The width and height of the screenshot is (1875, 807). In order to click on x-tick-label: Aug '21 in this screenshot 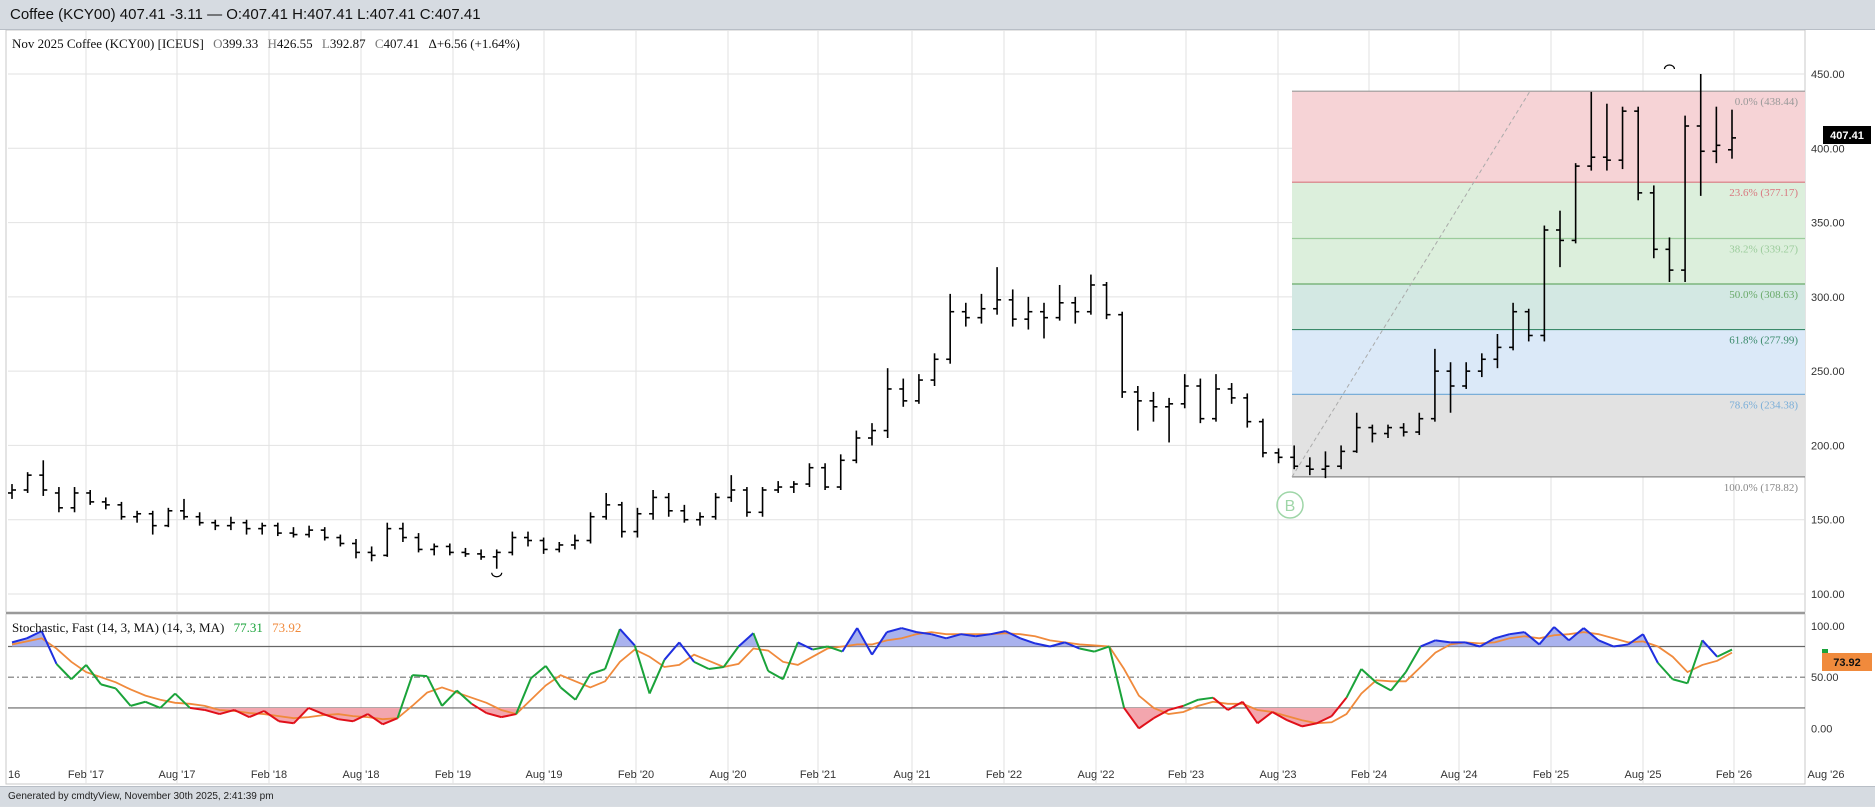, I will do `click(912, 775)`.